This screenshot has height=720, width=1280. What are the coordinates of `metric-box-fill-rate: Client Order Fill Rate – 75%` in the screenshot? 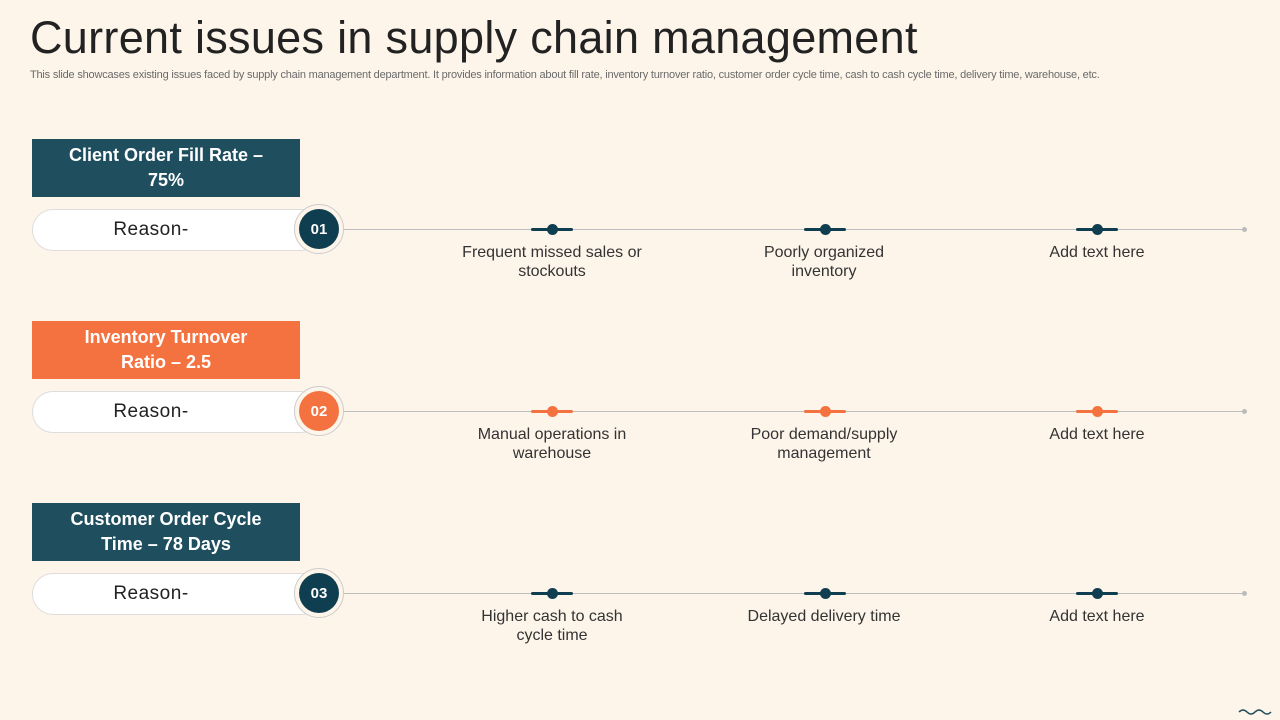 It's located at (166, 168).